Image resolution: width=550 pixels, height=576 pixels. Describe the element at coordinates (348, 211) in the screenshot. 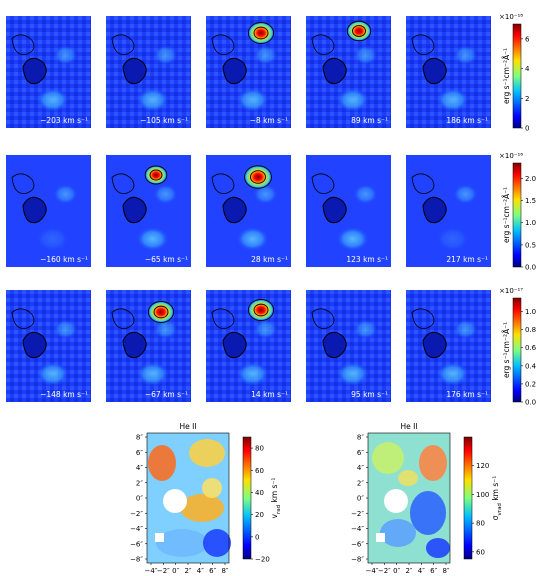

I see `channel-panel-r2-c4: 123 km s⁻¹` at that location.